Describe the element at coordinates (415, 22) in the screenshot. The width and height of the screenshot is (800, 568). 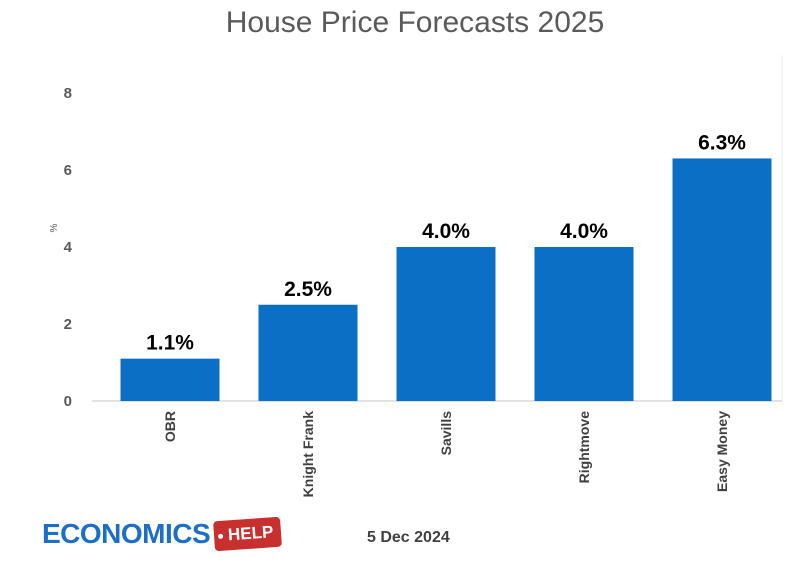
I see `chart-title: House Price Forecasts 2025` at that location.